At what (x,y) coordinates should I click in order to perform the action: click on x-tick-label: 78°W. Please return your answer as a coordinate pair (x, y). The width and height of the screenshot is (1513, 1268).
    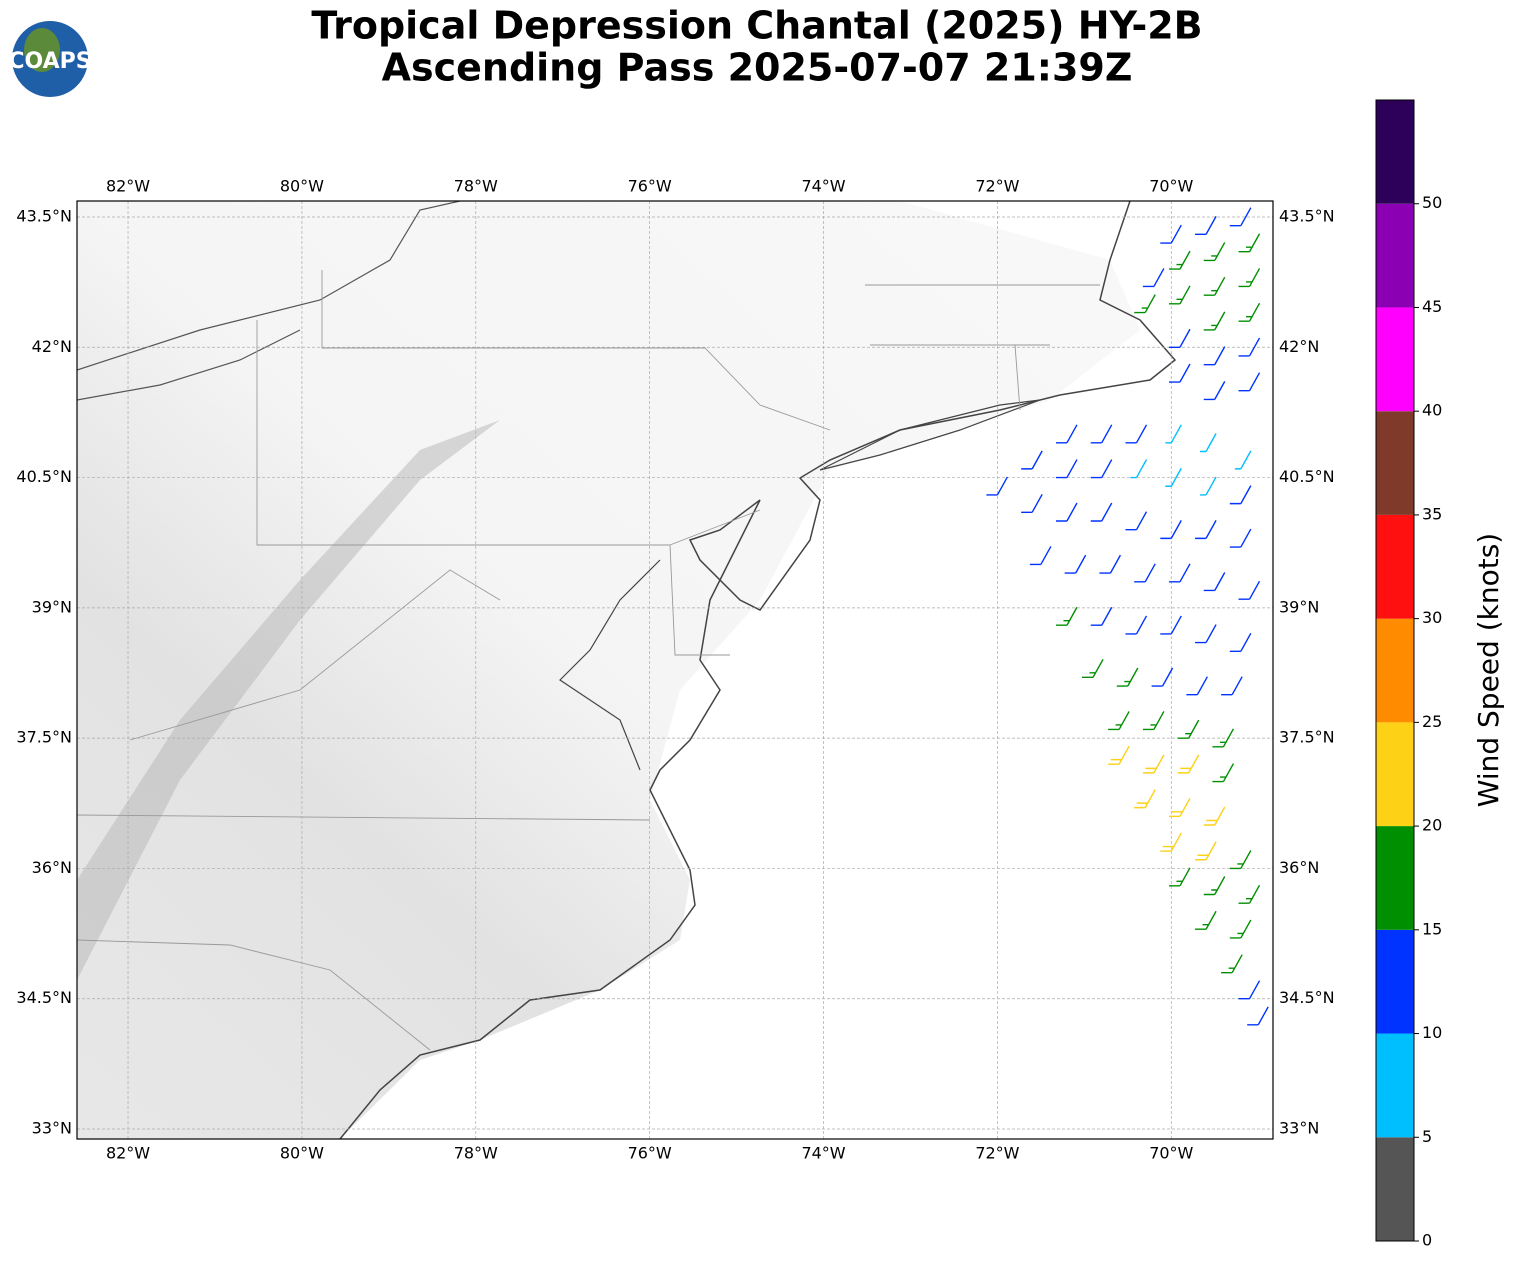
    Looking at the image, I should click on (476, 186).